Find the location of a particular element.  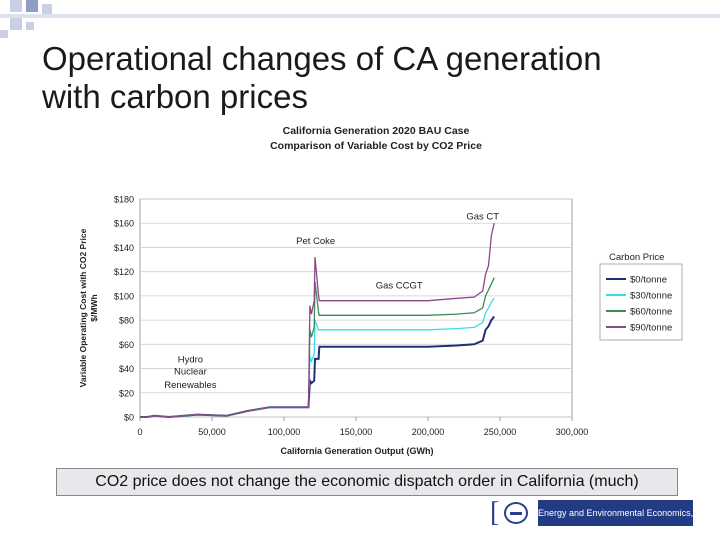

chart-title: California Generation 2020 BAU Case is located at coordinates (376, 131).